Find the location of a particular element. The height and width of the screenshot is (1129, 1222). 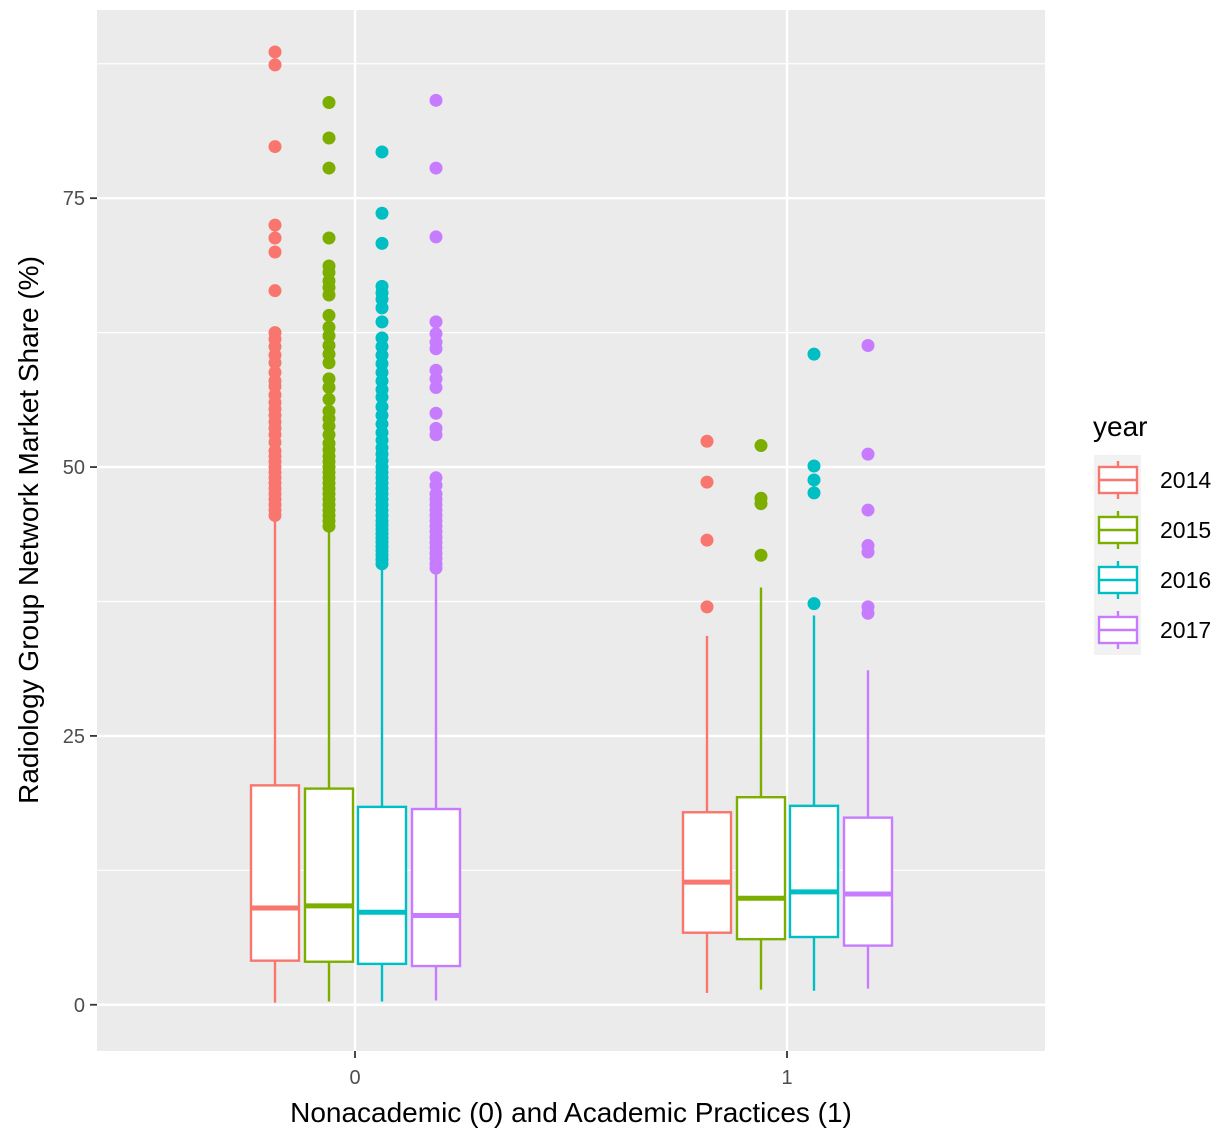

legend-label: 2016 is located at coordinates (1185, 580).